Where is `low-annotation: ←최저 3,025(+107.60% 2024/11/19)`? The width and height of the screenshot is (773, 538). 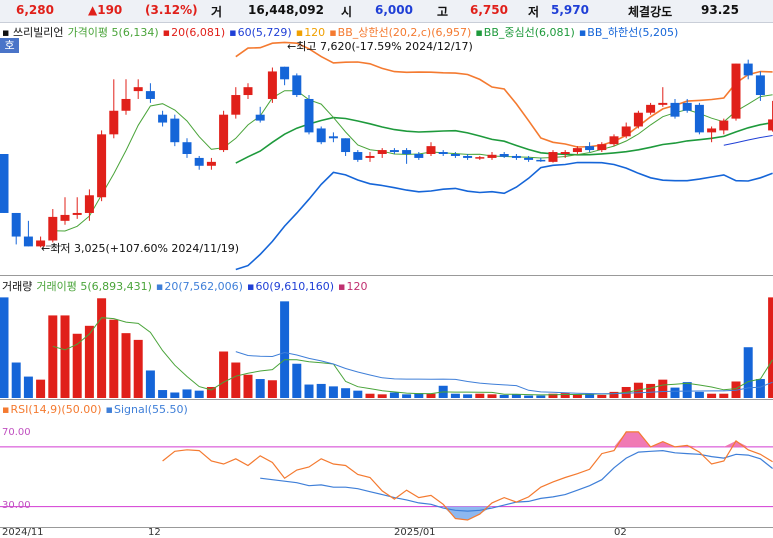 low-annotation: ←최저 3,025(+107.60% 2024/11/19) is located at coordinates (140, 248).